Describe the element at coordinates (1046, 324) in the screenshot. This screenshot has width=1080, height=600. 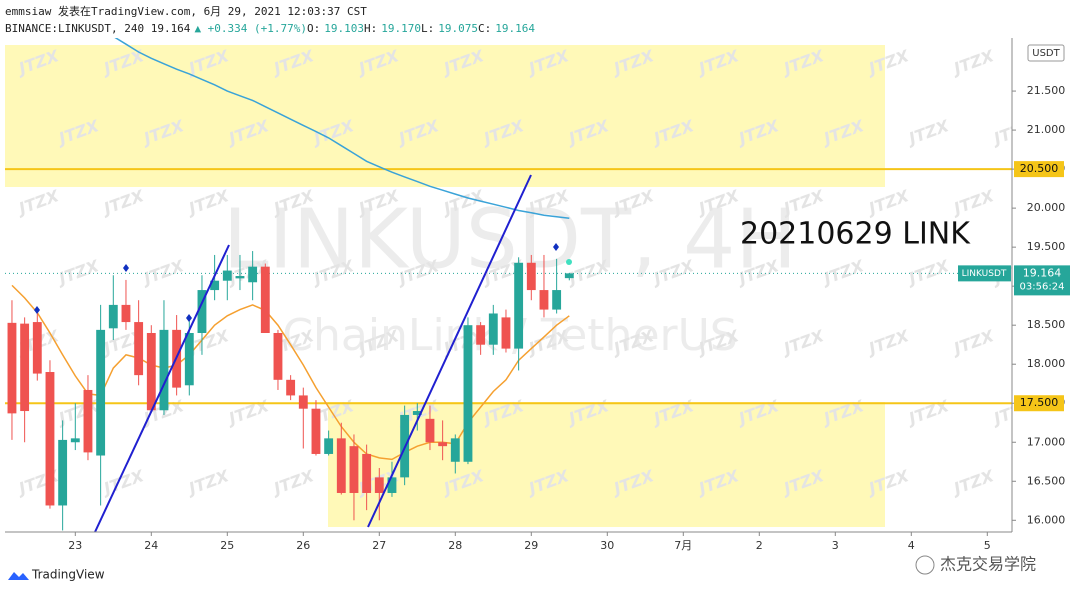
I see `y-tick-label: 18.500` at that location.